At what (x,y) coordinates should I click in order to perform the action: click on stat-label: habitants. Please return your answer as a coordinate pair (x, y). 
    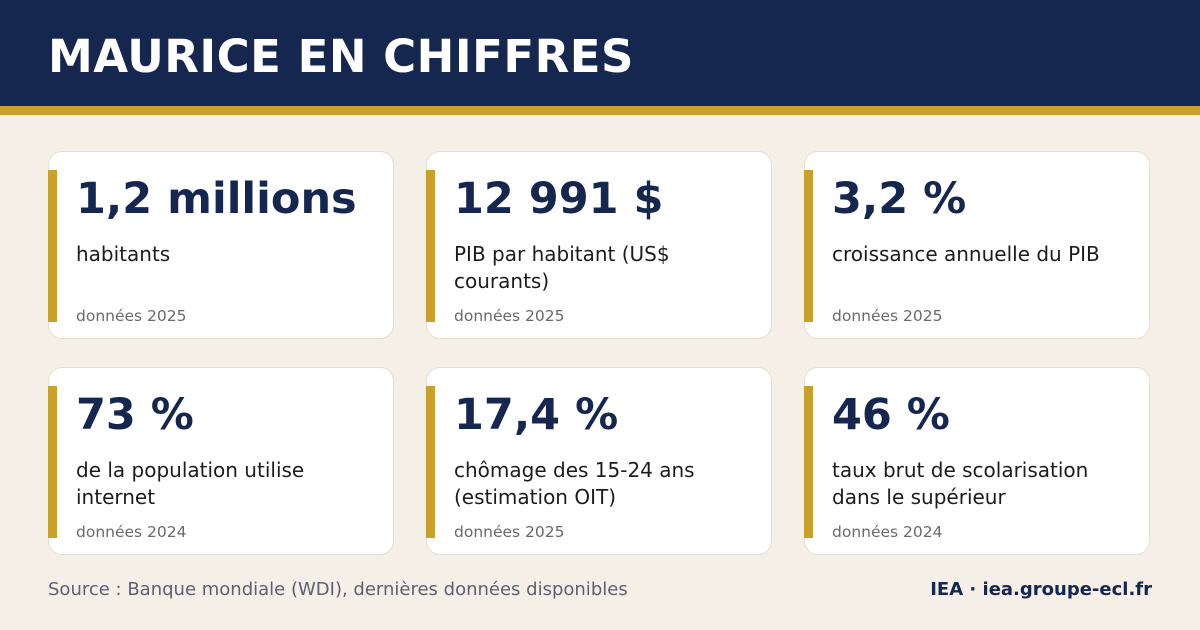
    Looking at the image, I should click on (123, 254).